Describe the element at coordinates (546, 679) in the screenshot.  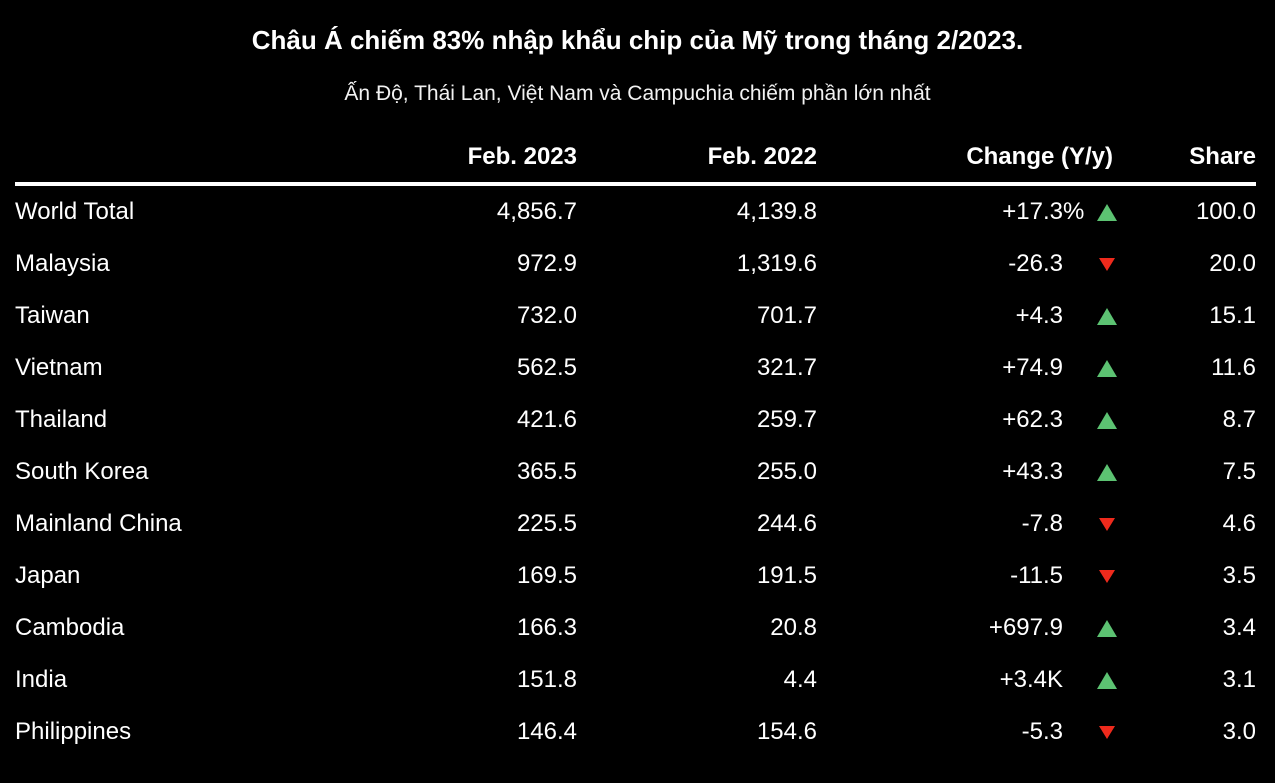
I see `feb-2023-value: 151.8` at that location.